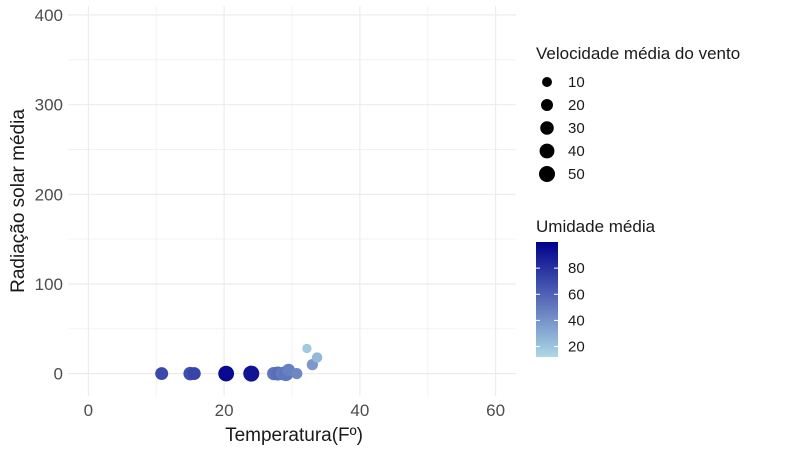  Describe the element at coordinates (49, 105) in the screenshot. I see `y-tick-label: 300` at that location.